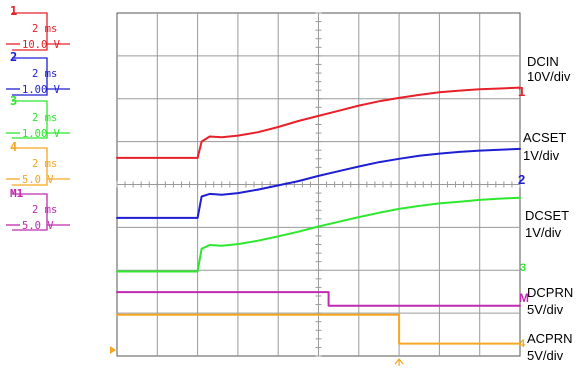 Image resolution: width=581 pixels, height=371 pixels. What do you see at coordinates (30, 119) in the screenshot?
I see `channel-3-frame` at bounding box center [30, 119].